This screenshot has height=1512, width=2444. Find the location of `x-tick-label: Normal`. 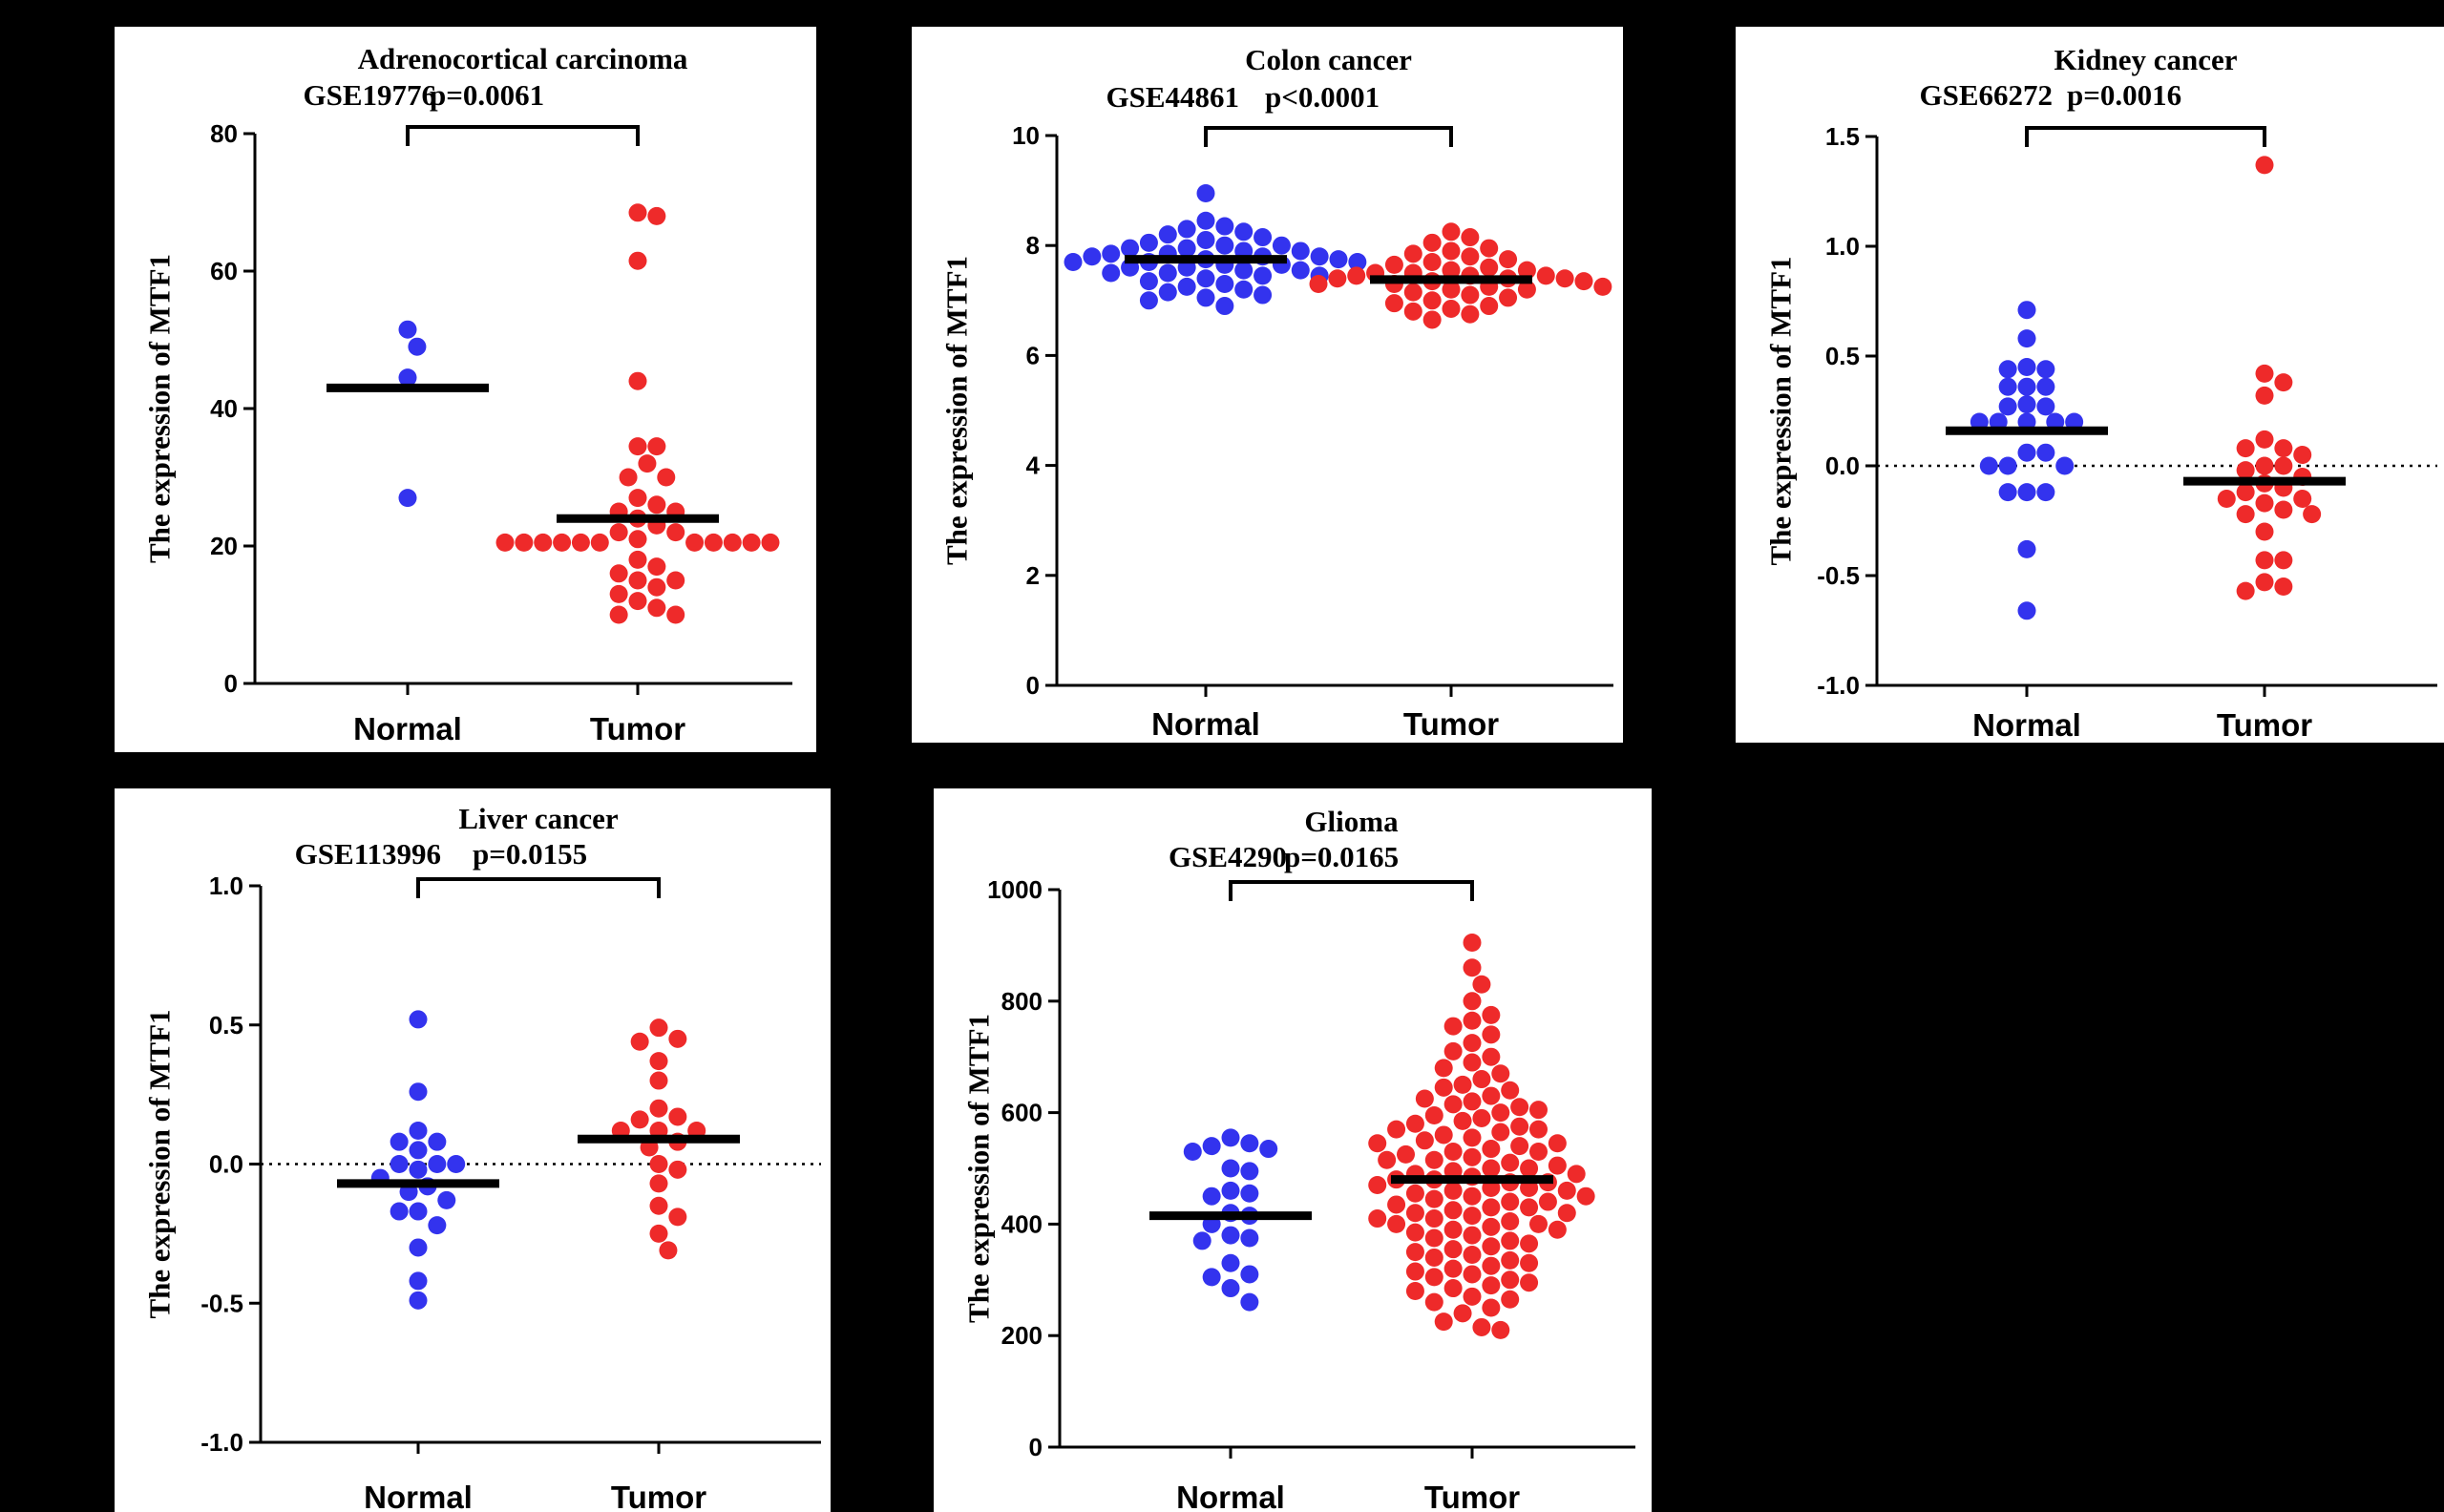

x-tick-label: Normal is located at coordinates (1206, 724).